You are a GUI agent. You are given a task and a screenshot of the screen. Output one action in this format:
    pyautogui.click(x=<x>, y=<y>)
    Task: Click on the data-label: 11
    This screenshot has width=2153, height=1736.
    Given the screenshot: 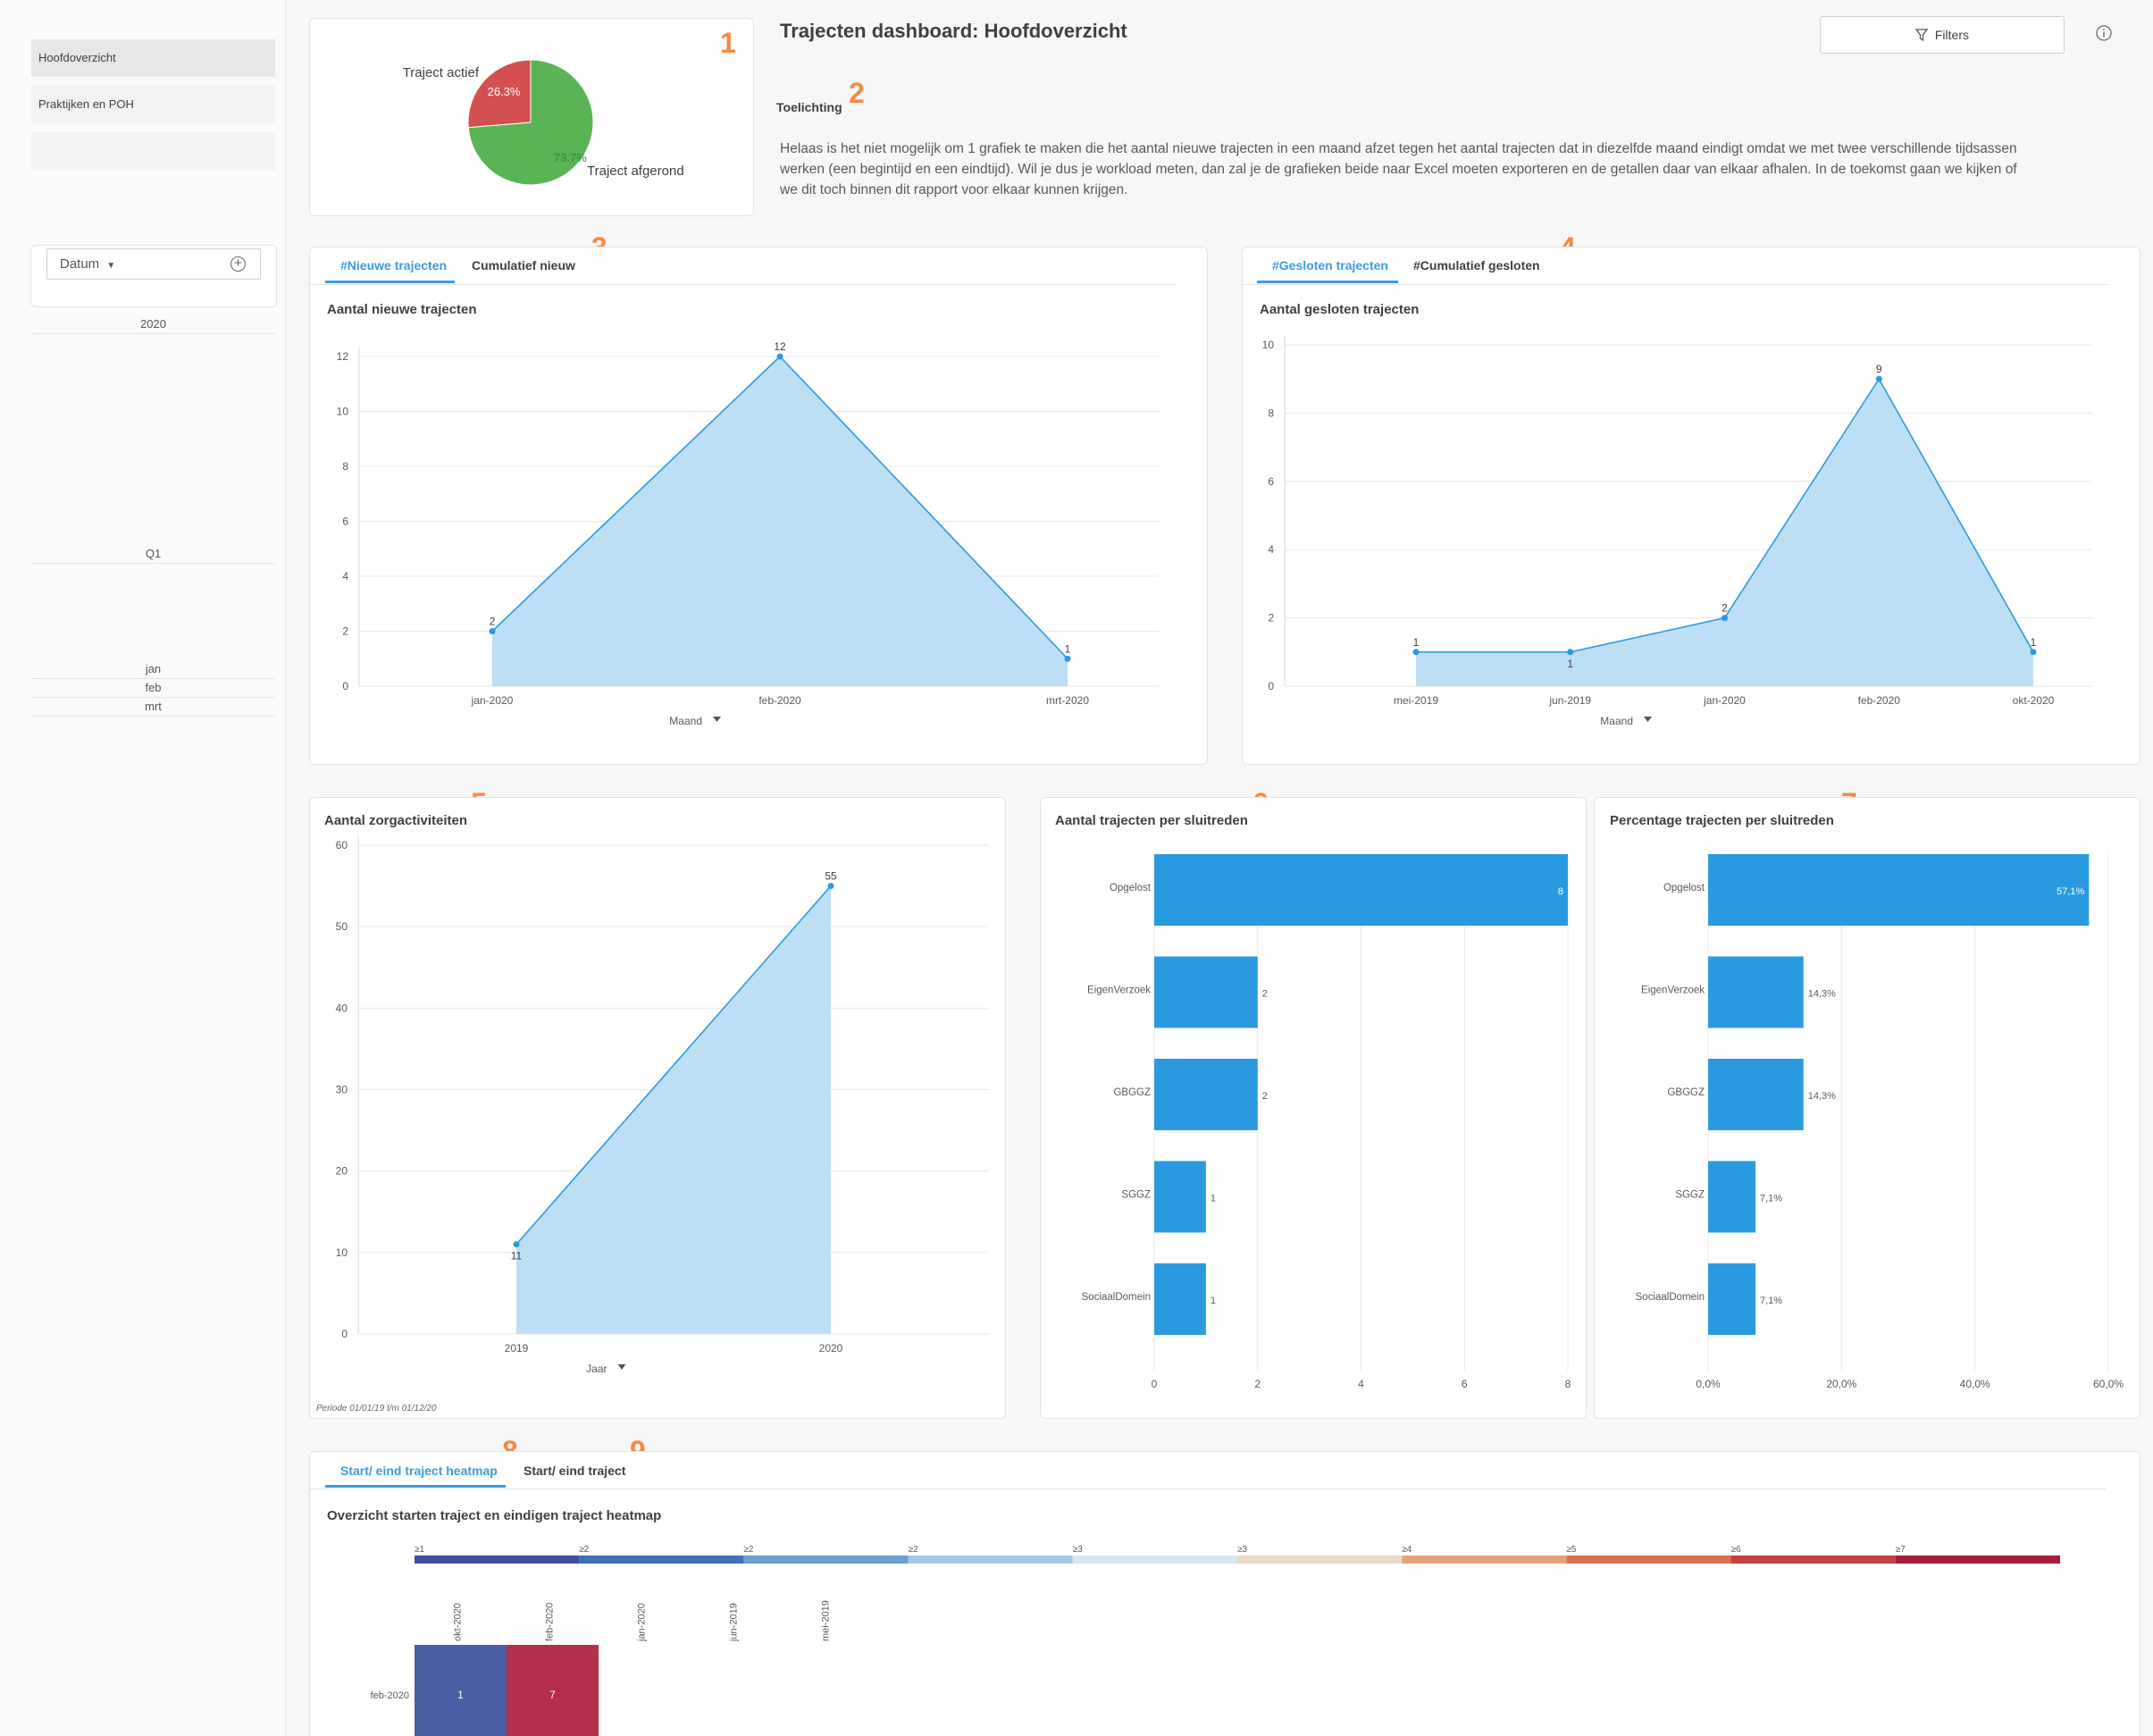 What is the action you would take?
    pyautogui.click(x=517, y=1256)
    